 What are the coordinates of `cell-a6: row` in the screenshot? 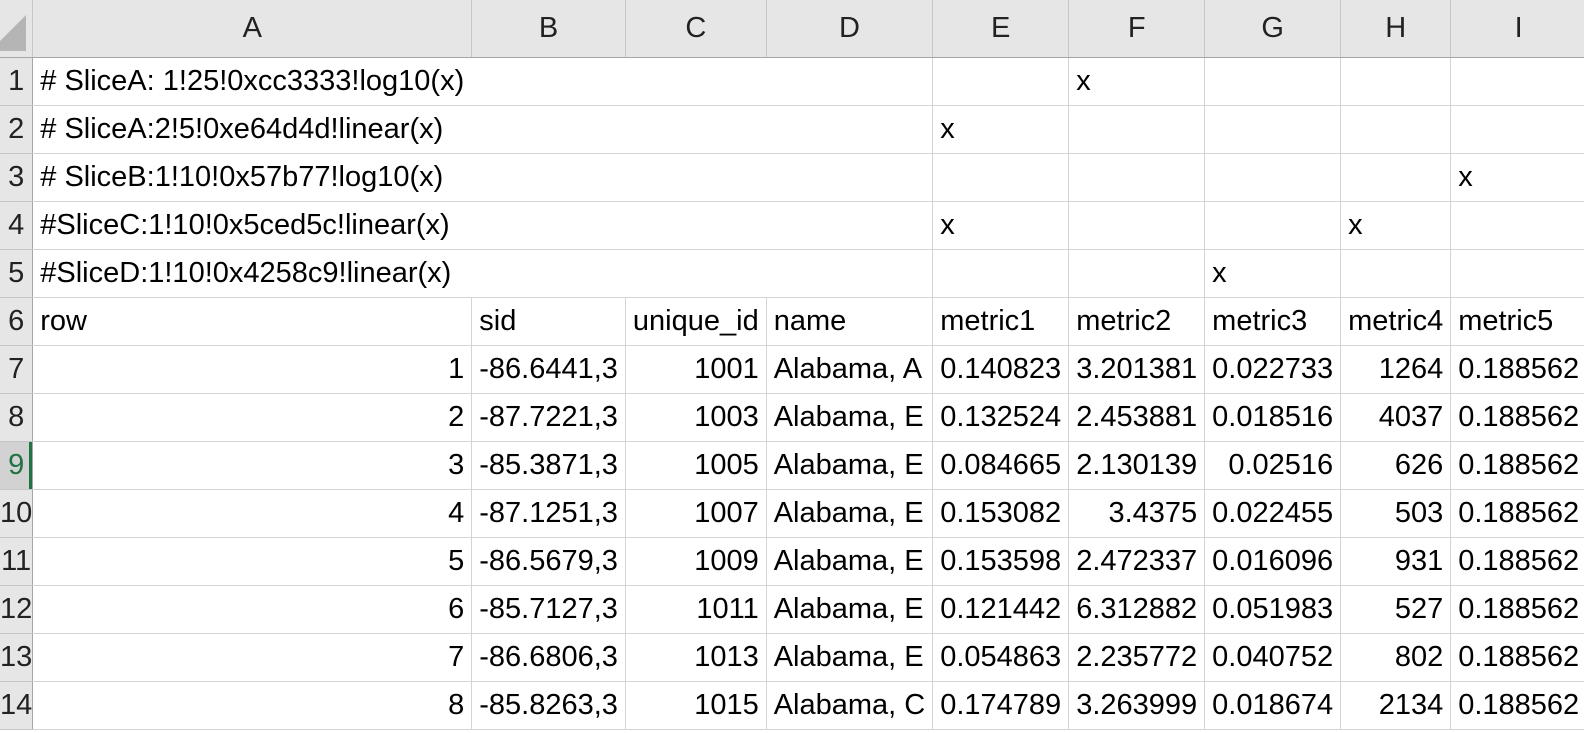 It's located at (252, 321).